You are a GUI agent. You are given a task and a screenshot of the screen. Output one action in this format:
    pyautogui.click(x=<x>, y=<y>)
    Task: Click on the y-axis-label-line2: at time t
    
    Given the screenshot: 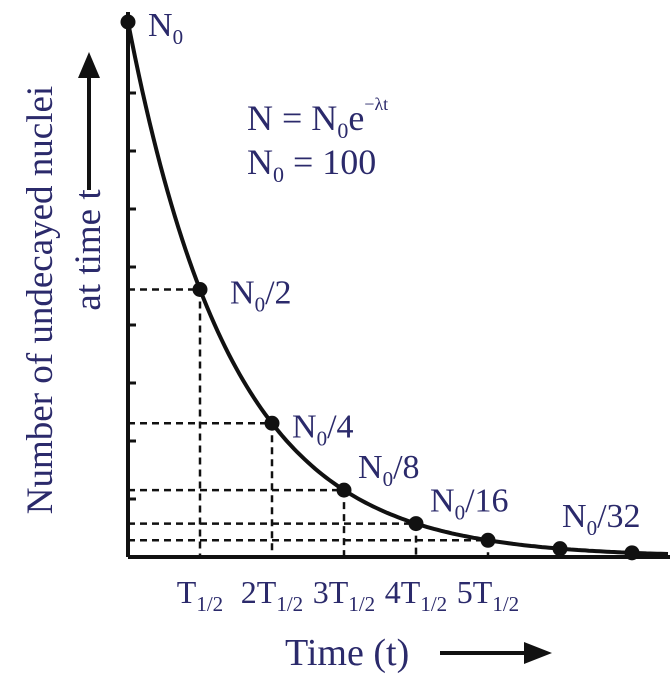 What is the action you would take?
    pyautogui.click(x=88, y=250)
    